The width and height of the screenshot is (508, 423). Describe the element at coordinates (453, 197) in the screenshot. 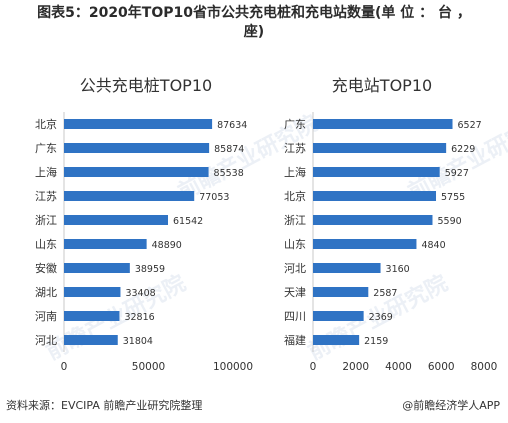

I see `chart2-data-label: 5755` at that location.